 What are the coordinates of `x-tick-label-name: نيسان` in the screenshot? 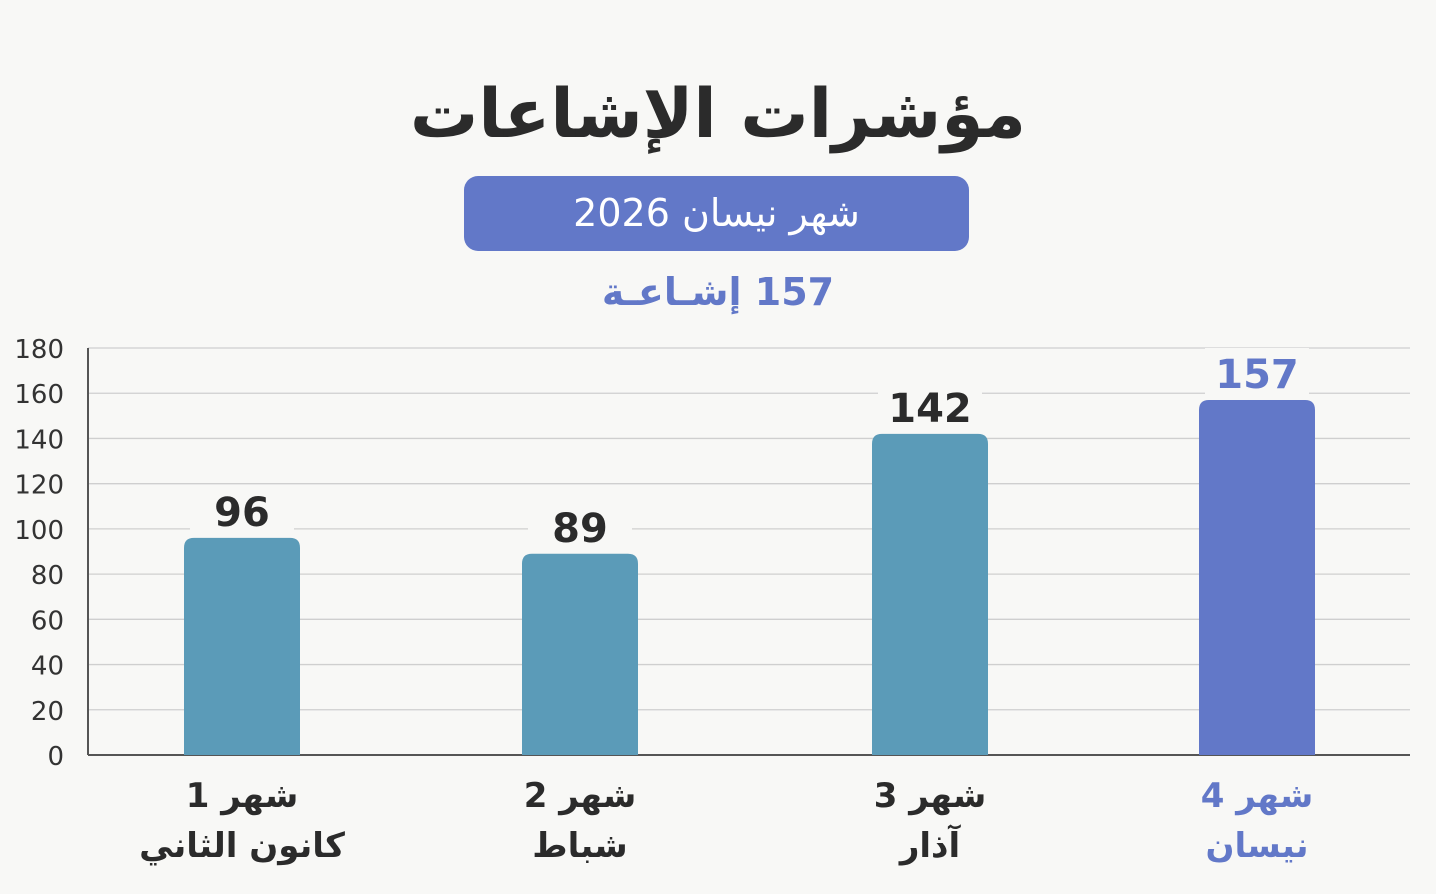 It's located at (1256, 846).